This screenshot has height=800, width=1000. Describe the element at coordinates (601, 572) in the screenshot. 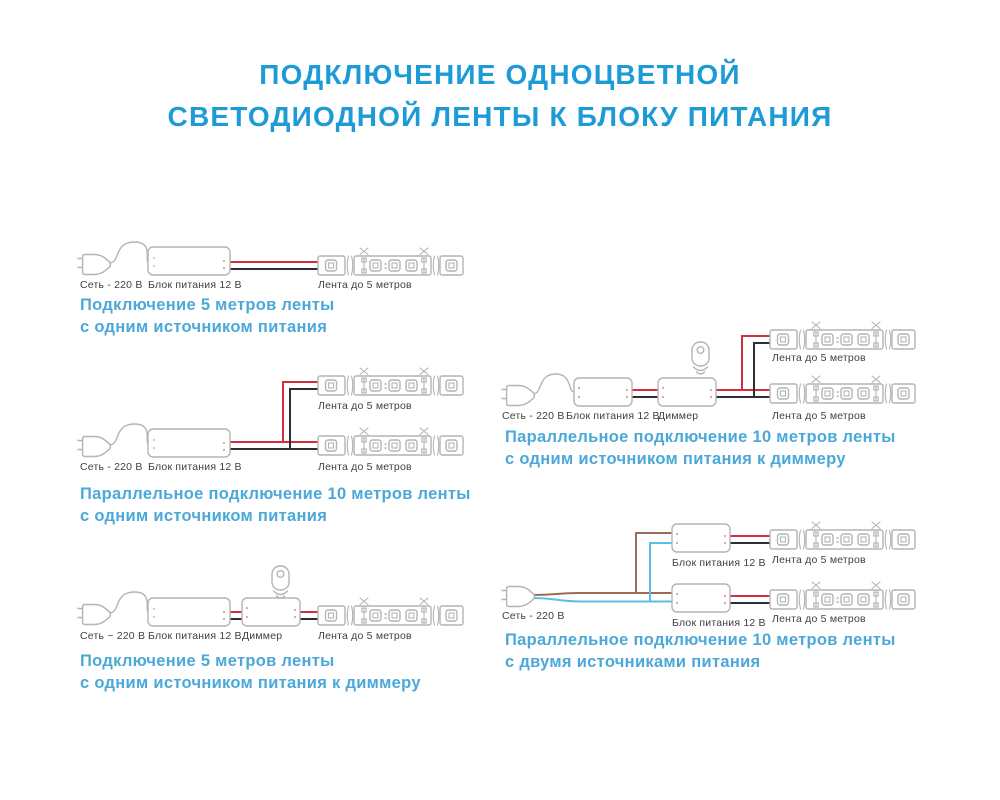

I see `wire-blue` at that location.